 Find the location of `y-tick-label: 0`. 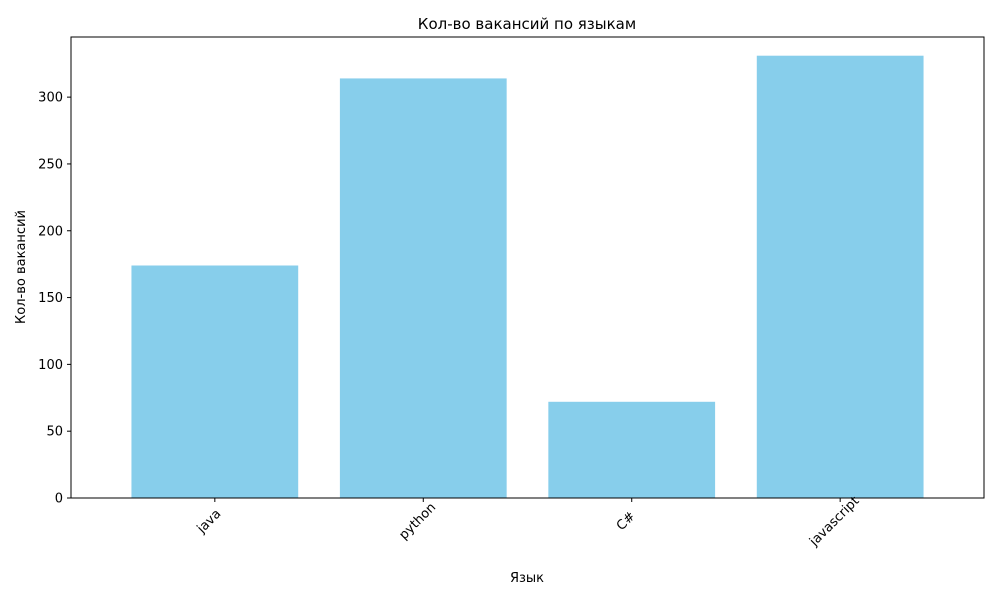

y-tick-label: 0 is located at coordinates (59, 499).